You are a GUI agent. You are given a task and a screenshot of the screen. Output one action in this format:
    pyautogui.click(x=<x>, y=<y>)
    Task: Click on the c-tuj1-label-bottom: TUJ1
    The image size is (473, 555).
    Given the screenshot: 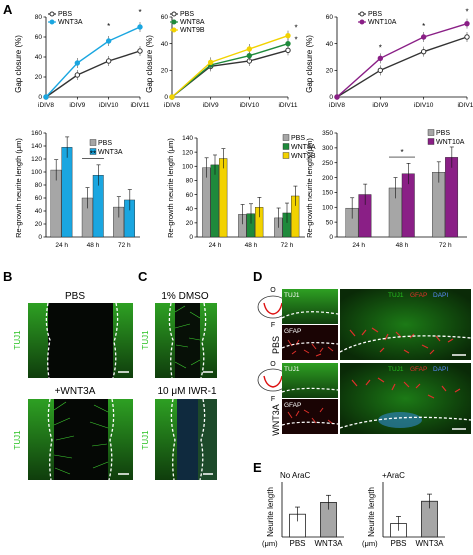 What is the action you would take?
    pyautogui.click(x=145, y=440)
    